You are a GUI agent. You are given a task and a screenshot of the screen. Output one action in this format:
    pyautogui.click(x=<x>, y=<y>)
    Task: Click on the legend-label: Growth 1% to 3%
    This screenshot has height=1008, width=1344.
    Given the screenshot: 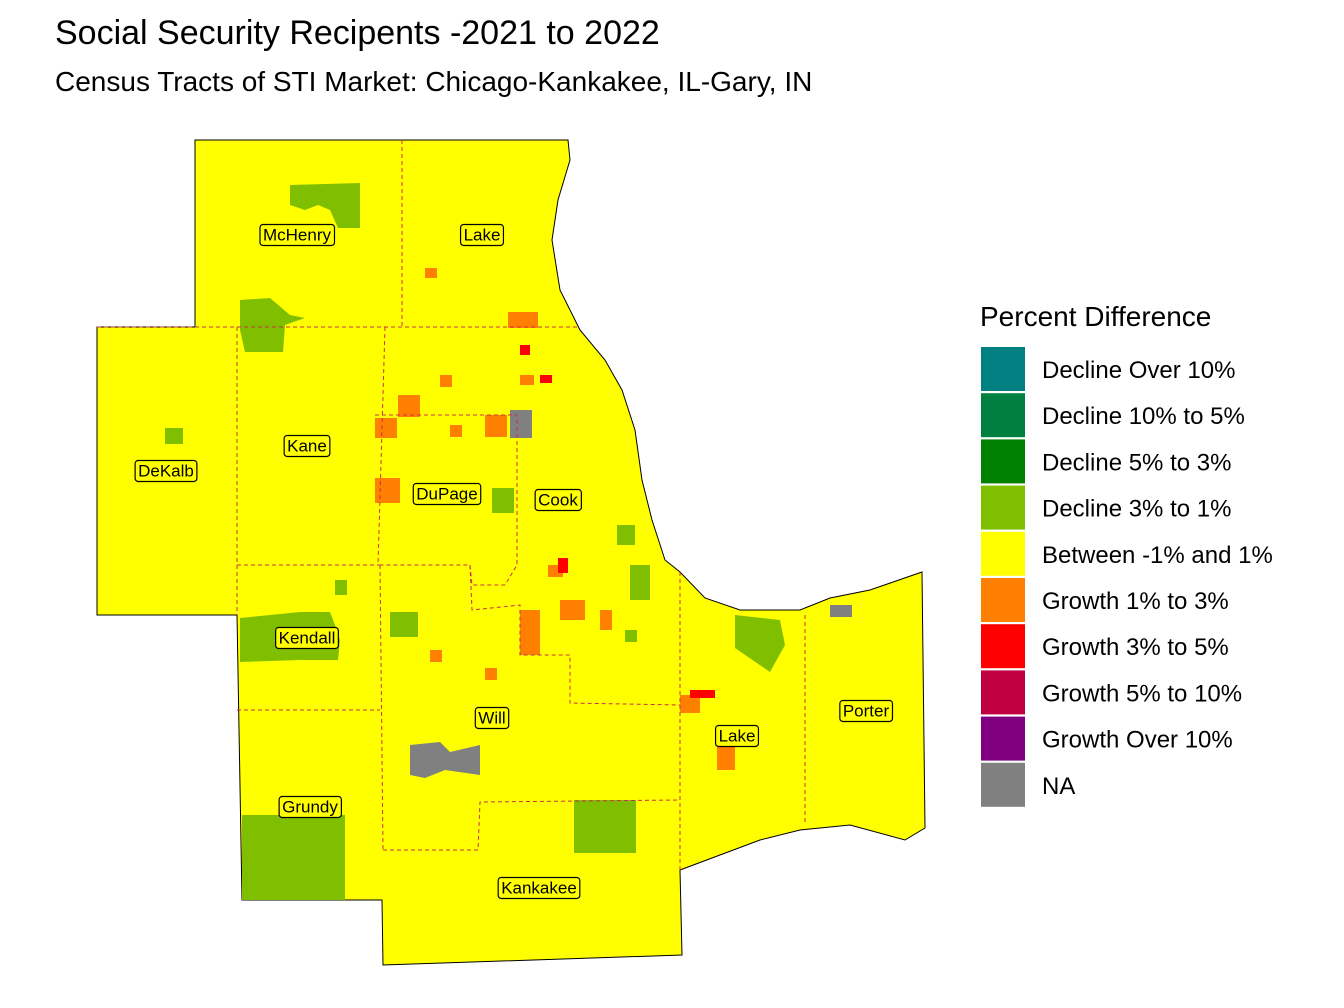 What is the action you would take?
    pyautogui.click(x=1135, y=601)
    